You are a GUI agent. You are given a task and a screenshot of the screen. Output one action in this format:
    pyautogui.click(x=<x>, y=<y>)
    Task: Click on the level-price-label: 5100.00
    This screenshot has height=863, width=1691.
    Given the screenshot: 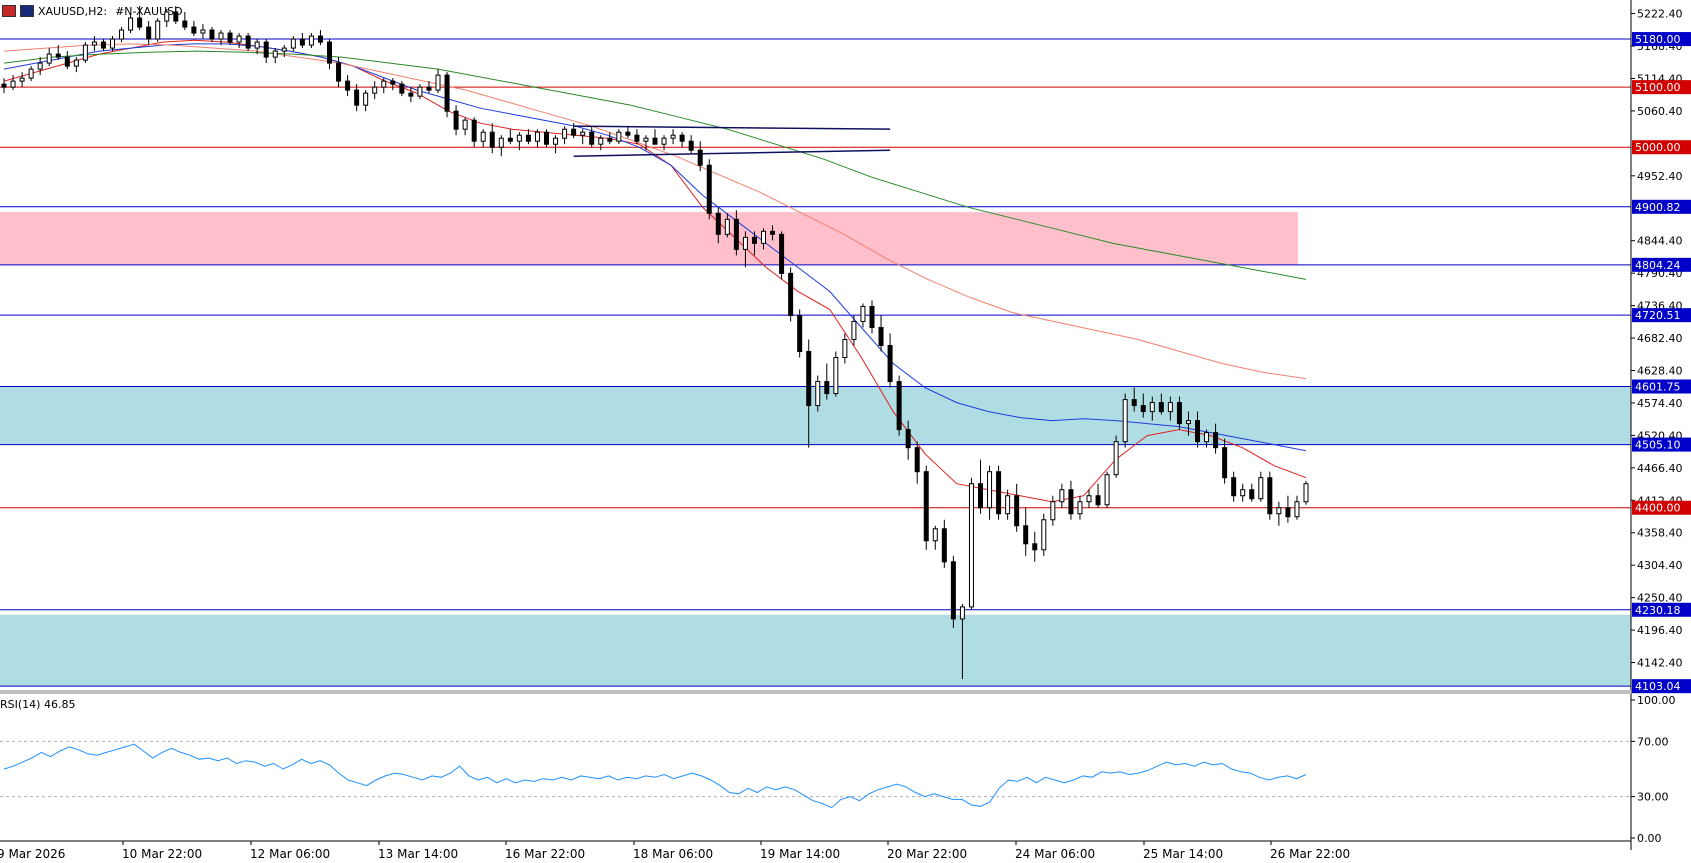 What is the action you would take?
    pyautogui.click(x=1658, y=87)
    